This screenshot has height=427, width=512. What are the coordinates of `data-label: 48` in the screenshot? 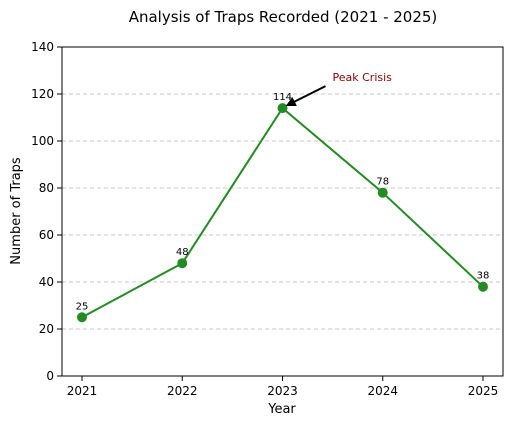 It's located at (182, 252).